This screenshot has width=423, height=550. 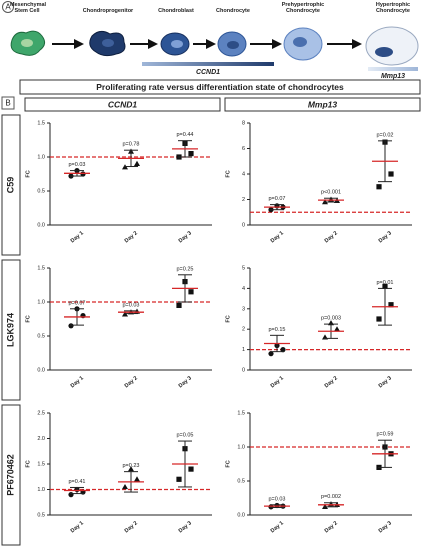 I want to click on y-tick-label: 2, so click(x=243, y=330).